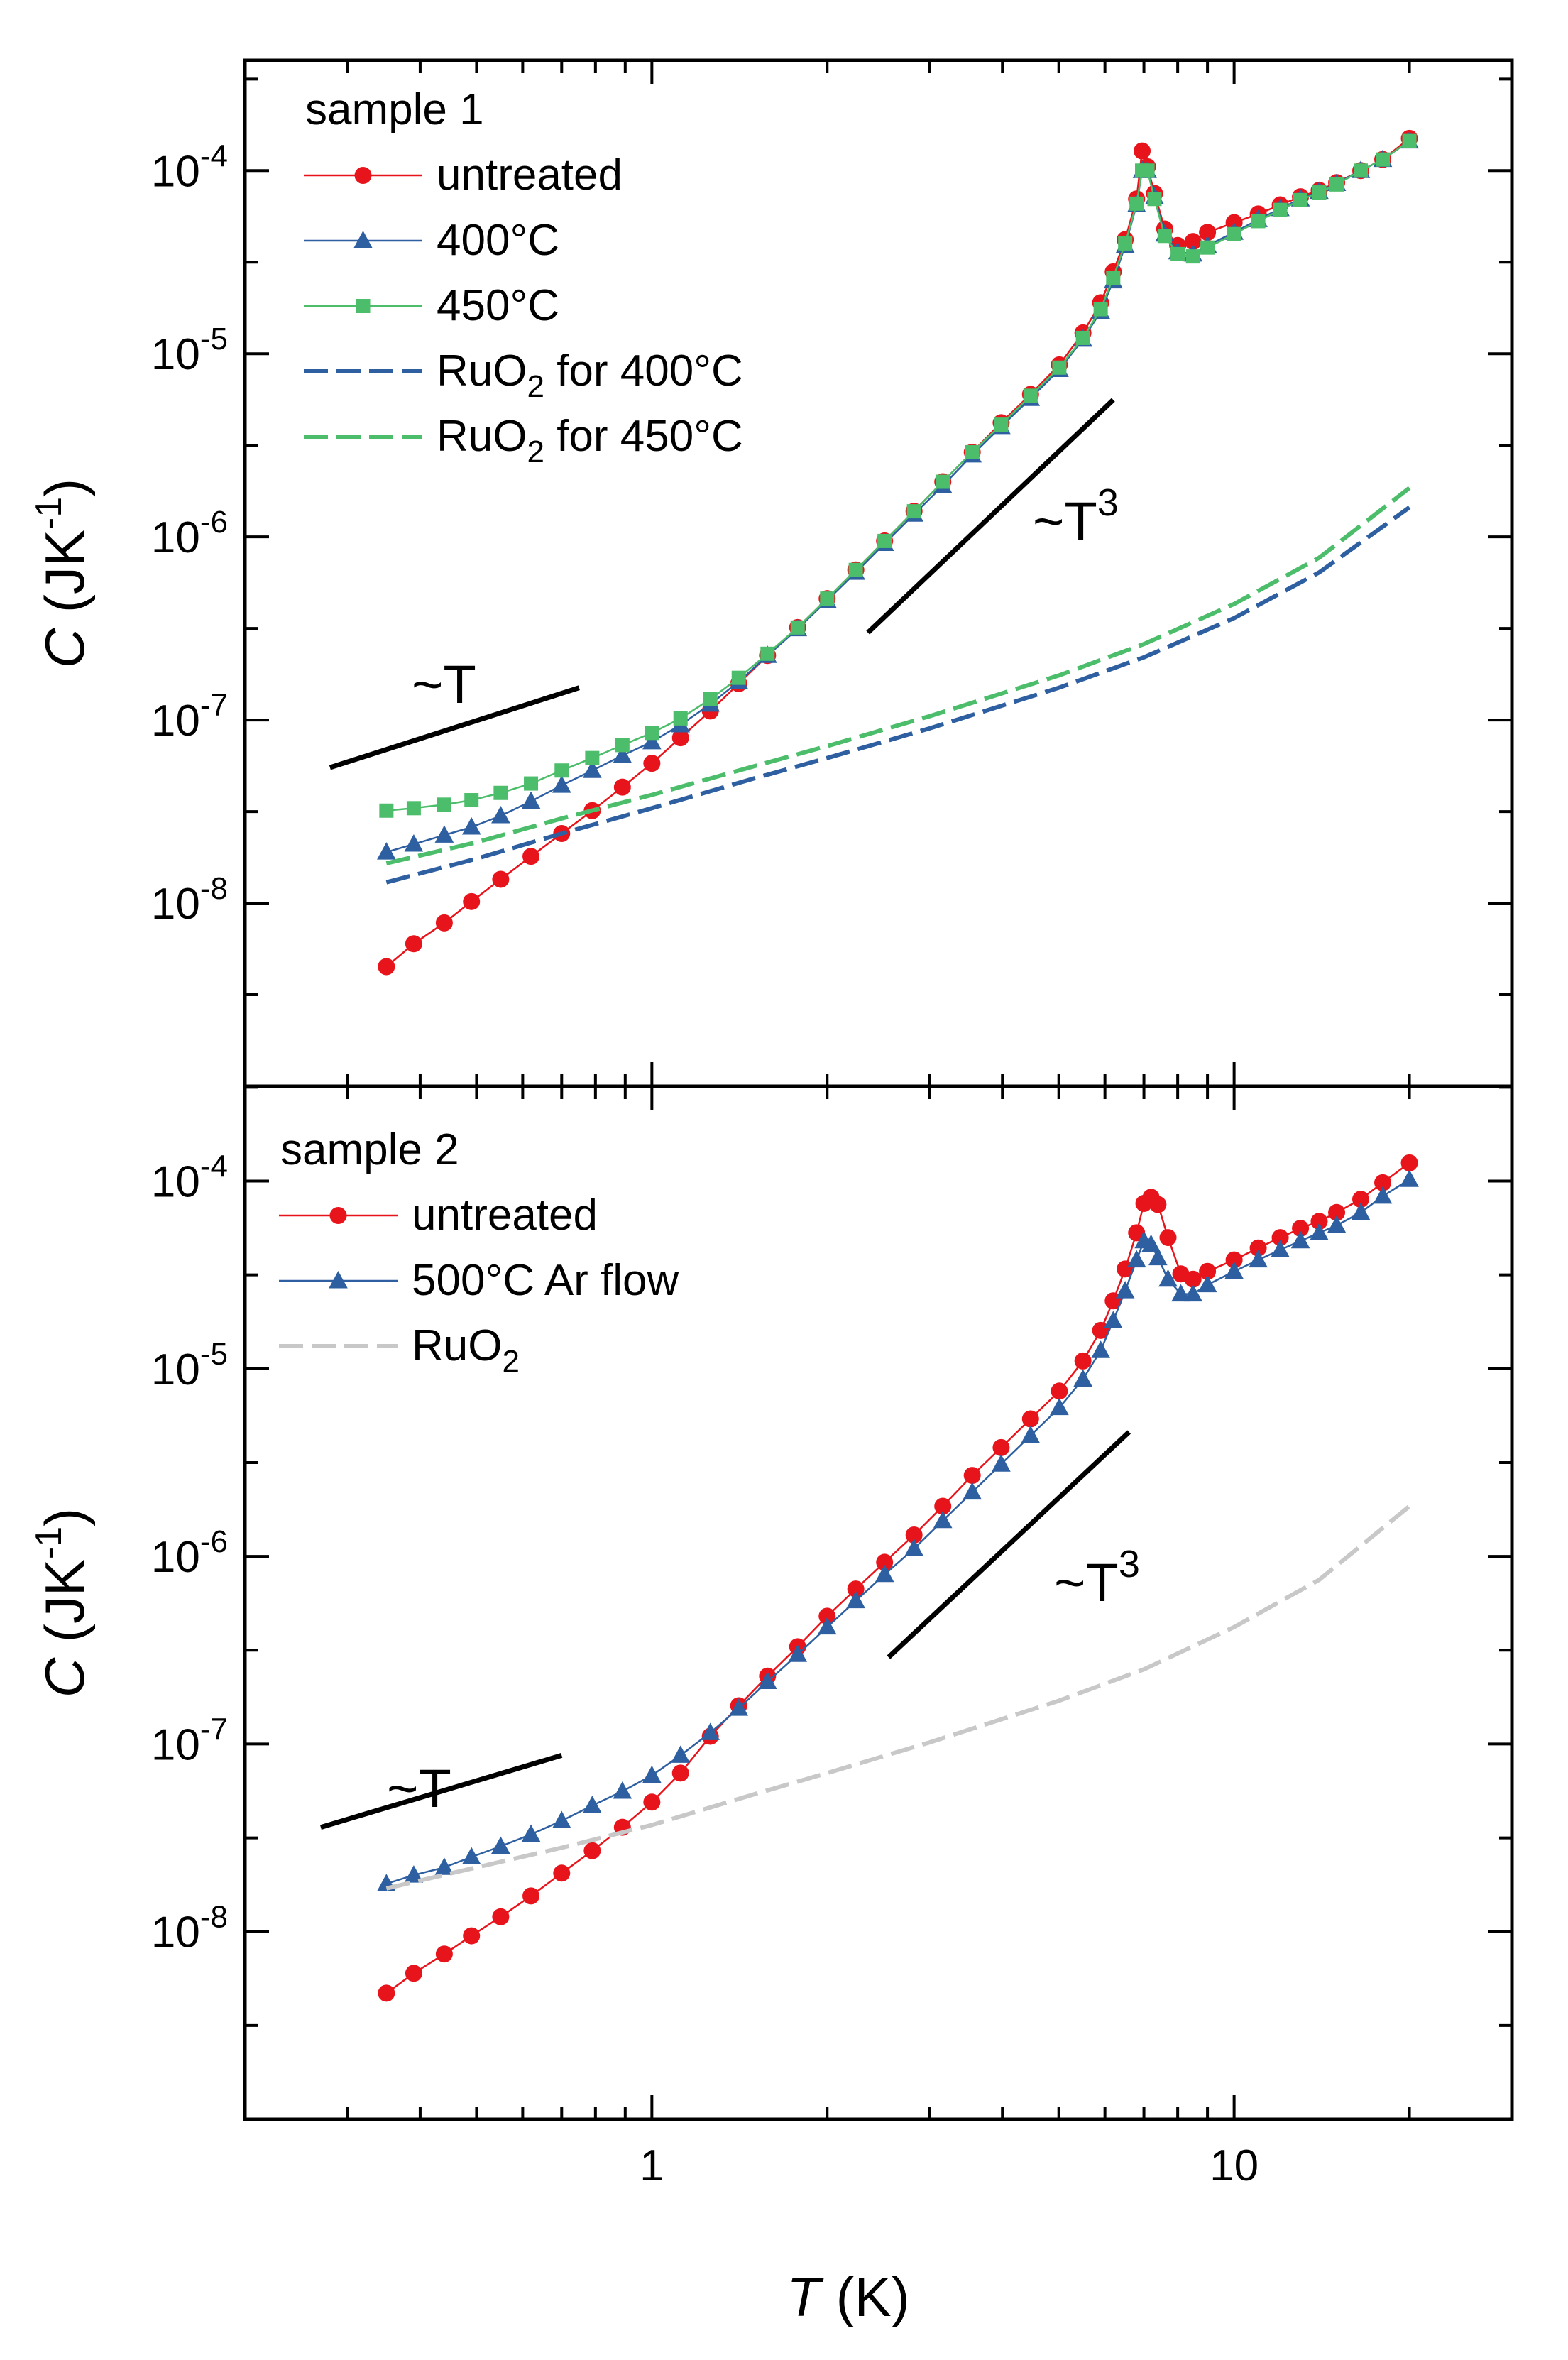 This screenshot has width=1568, height=2360. Describe the element at coordinates (1234, 2165) in the screenshot. I see `x-tick-label: 10` at that location.